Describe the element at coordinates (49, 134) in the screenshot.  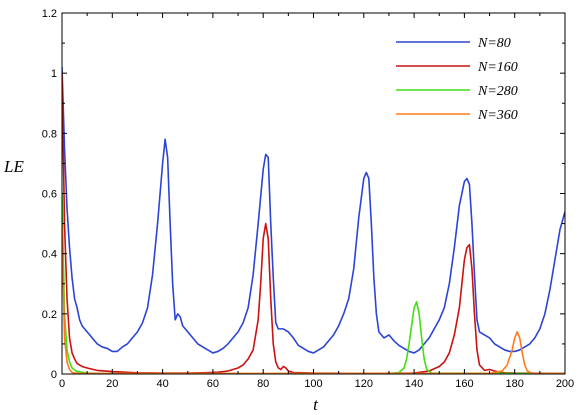
I see `y-tick-label: 0.8` at that location.